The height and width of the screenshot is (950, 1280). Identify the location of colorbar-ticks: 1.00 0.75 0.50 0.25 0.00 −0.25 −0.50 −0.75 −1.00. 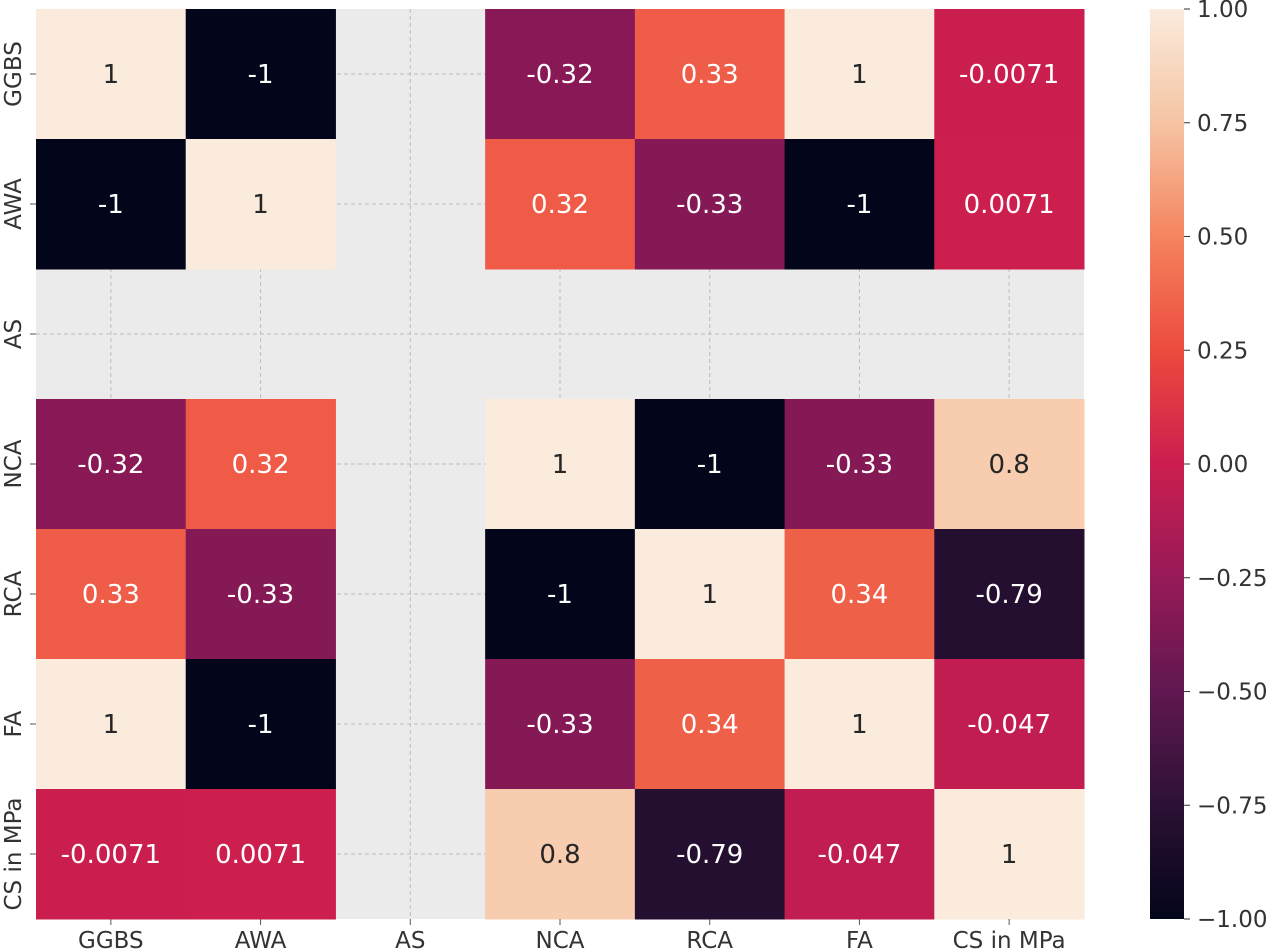
(1225, 466).